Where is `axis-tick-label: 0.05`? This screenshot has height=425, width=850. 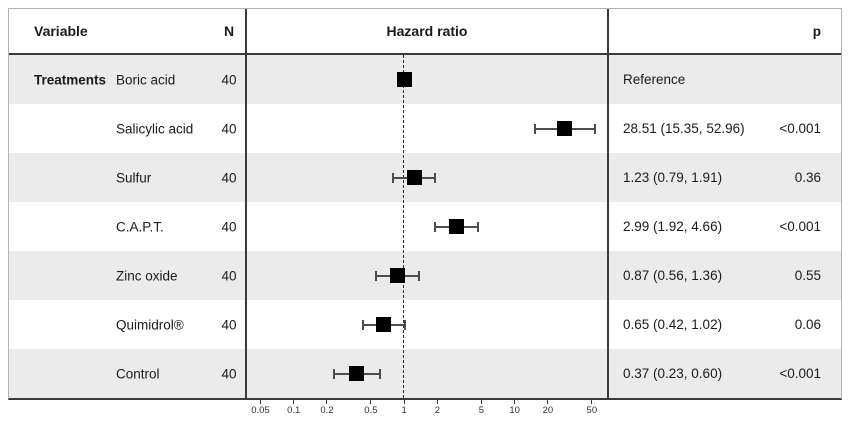
axis-tick-label: 0.05 is located at coordinates (260, 410).